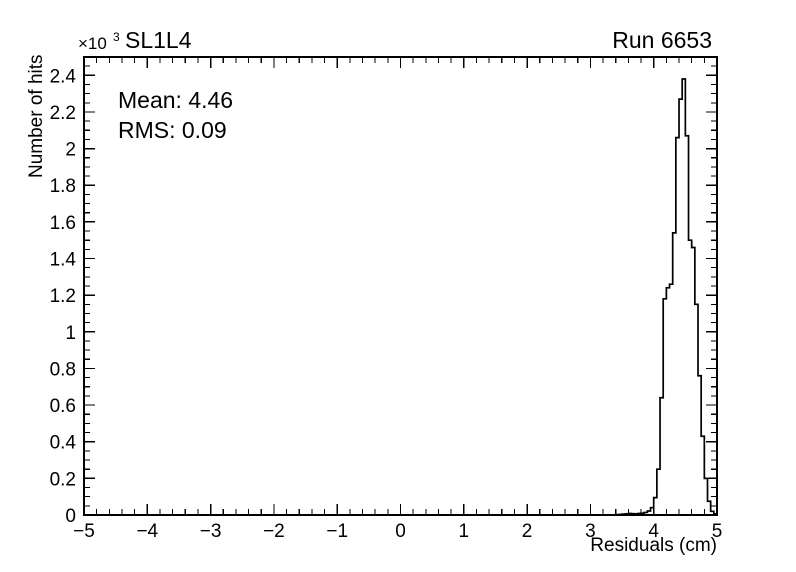 This screenshot has height=572, width=796. What do you see at coordinates (172, 130) in the screenshot?
I see `stat-rms: RMS: 0.09` at bounding box center [172, 130].